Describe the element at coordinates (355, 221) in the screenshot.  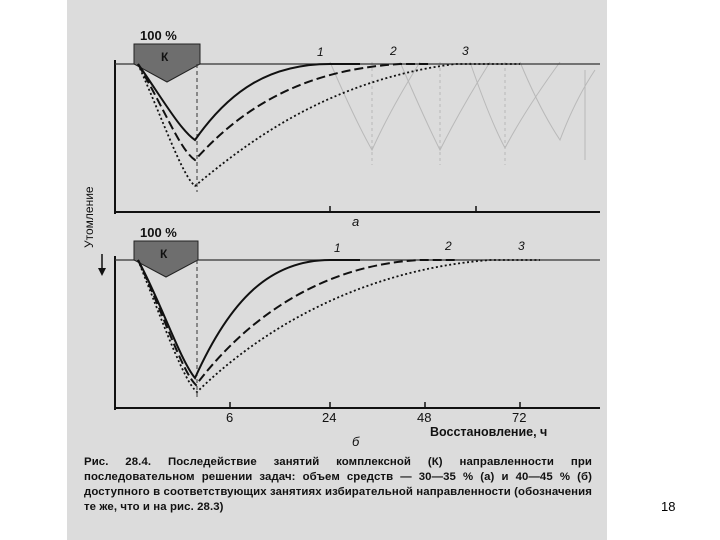
I see `panel-a-letter: а` at that location.